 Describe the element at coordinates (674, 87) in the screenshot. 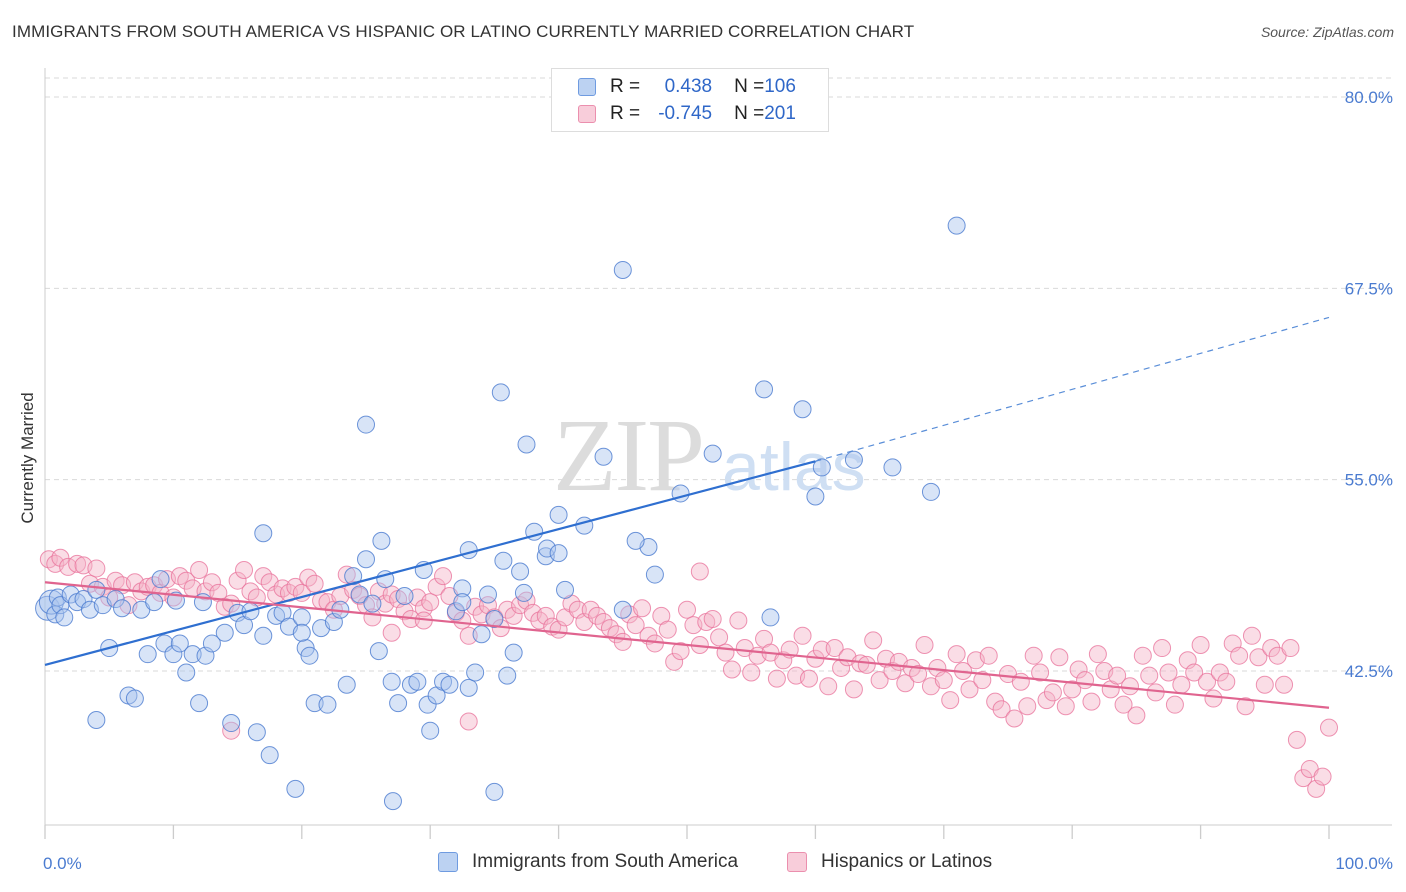

I see `legend-row-south-america: R = 0.438 N = 106` at that location.